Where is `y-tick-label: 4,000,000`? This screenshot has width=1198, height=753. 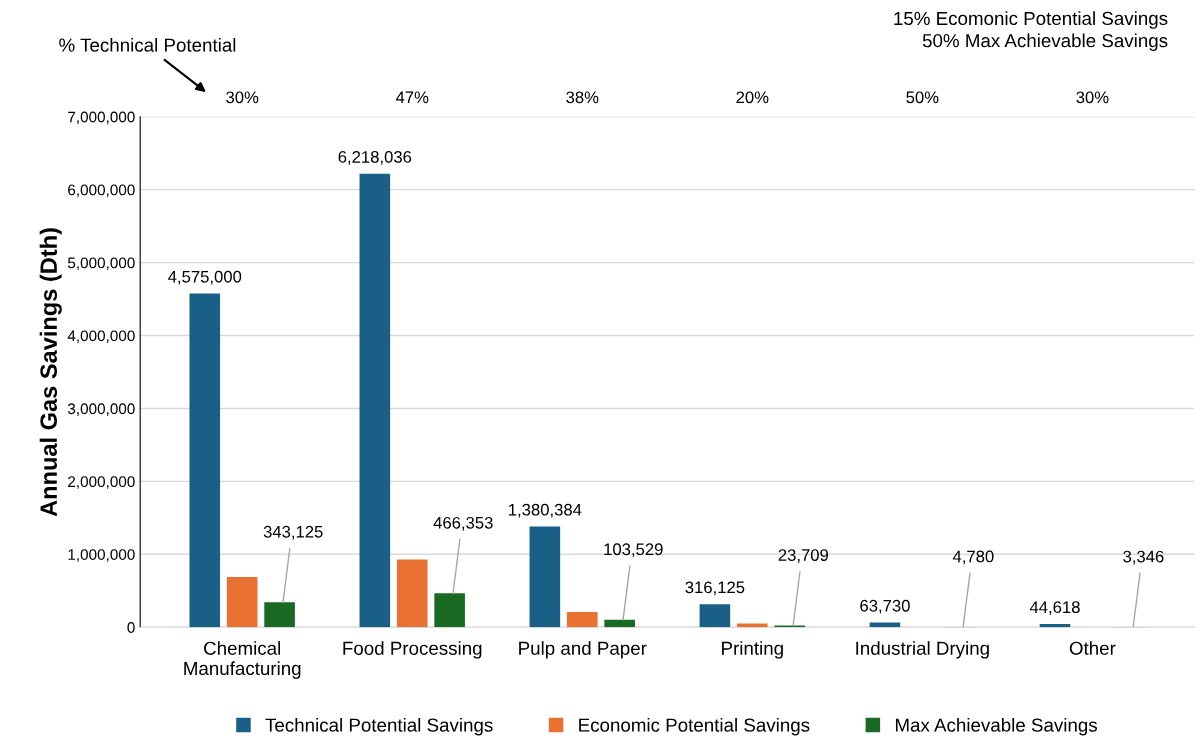 y-tick-label: 4,000,000 is located at coordinates (101, 337).